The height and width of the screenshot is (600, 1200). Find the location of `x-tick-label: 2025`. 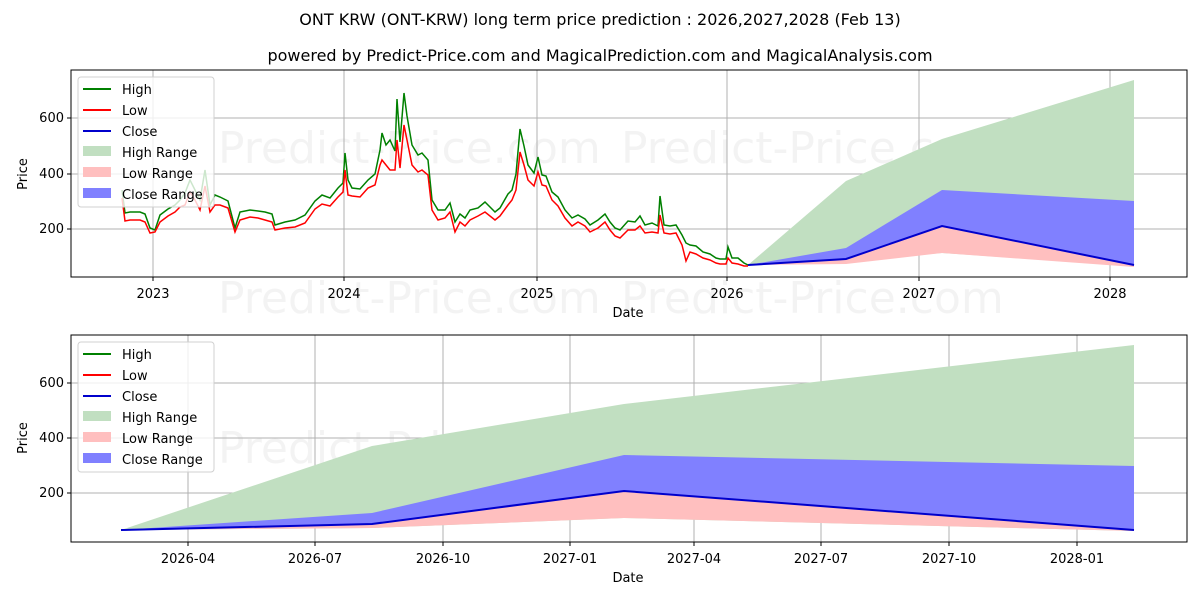

x-tick-label: 2025 is located at coordinates (536, 294).